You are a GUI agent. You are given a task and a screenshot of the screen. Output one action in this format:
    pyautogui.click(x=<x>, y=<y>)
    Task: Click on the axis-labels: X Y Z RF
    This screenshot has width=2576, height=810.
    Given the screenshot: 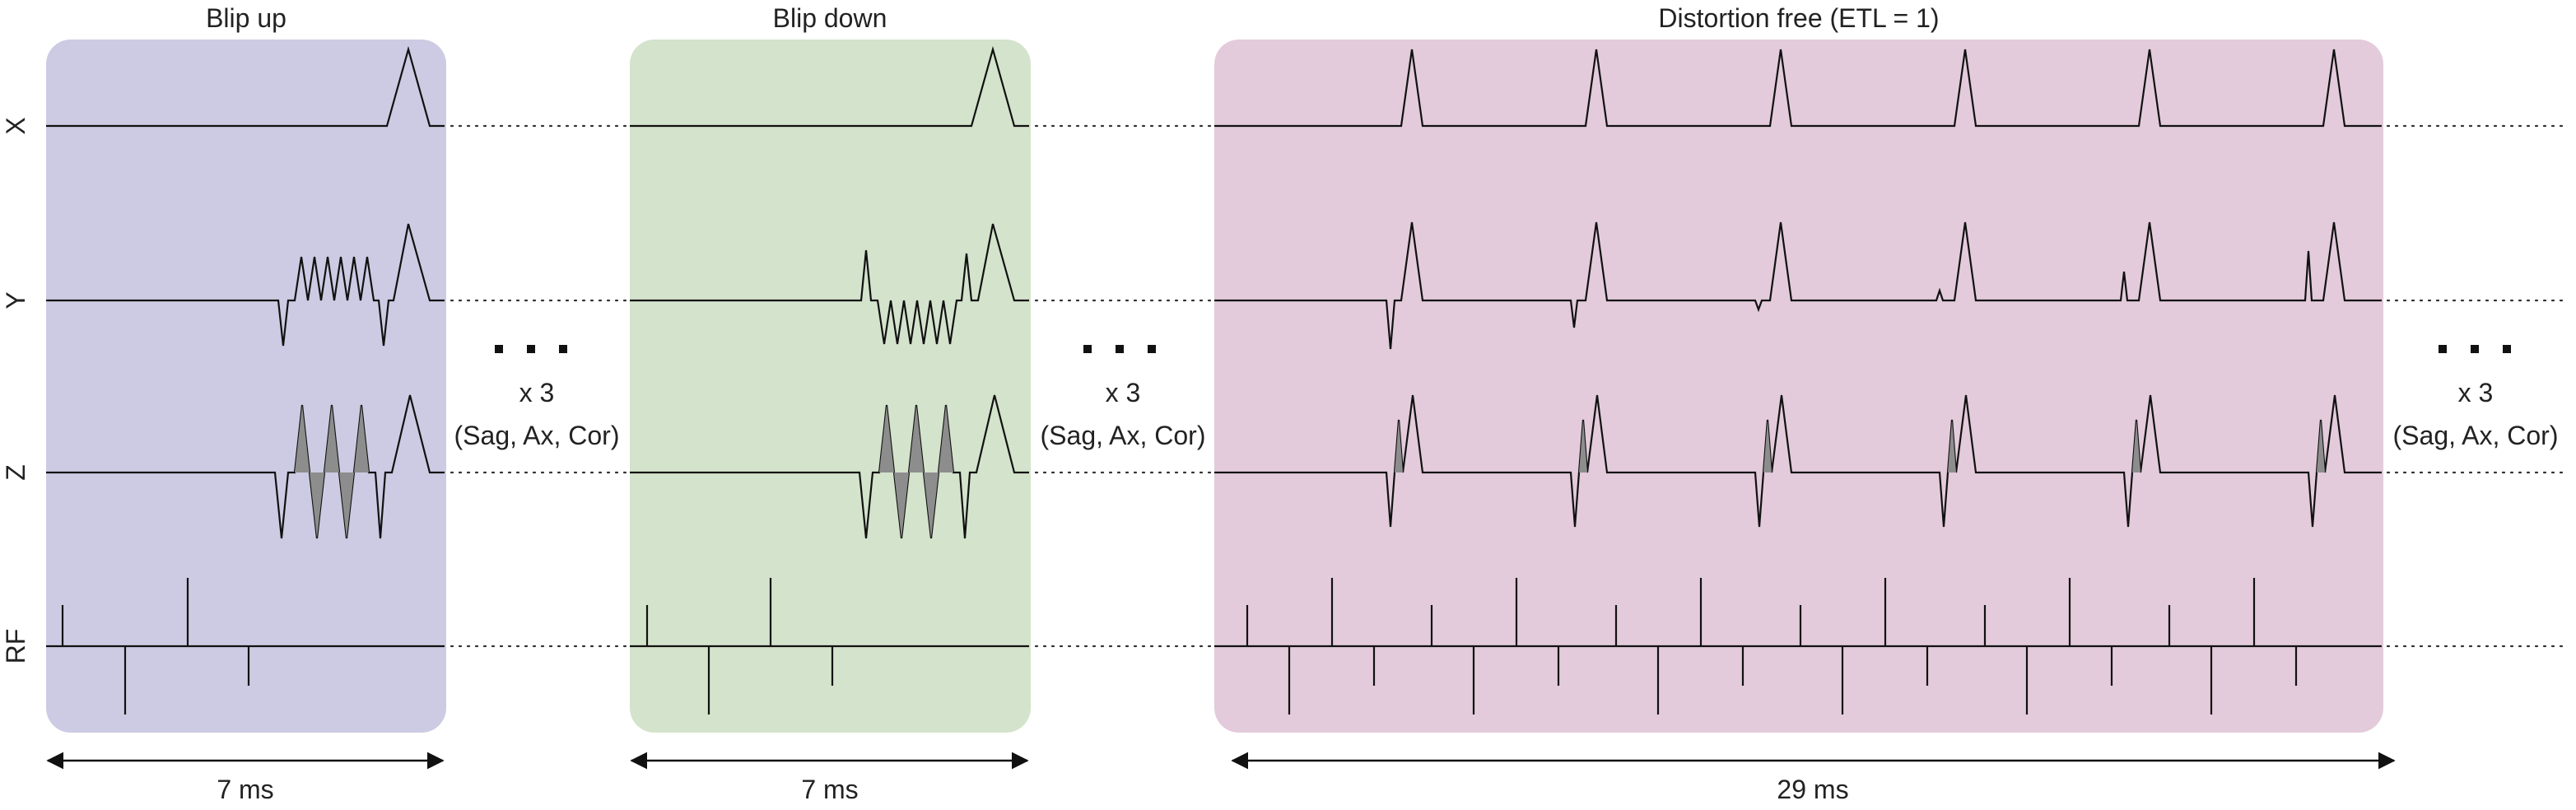 What is the action you would take?
    pyautogui.click(x=15, y=390)
    